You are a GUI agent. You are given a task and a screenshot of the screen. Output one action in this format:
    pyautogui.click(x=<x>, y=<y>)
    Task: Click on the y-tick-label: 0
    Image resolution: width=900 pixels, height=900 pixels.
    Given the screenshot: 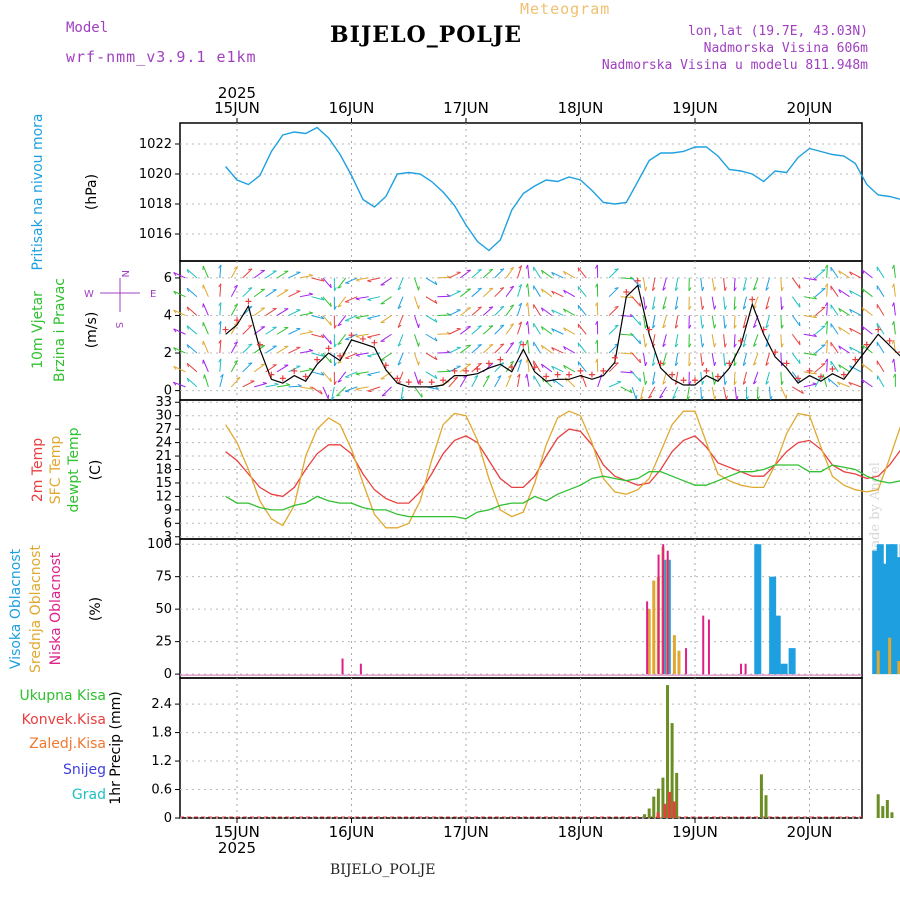 What is the action you would take?
    pyautogui.click(x=168, y=391)
    